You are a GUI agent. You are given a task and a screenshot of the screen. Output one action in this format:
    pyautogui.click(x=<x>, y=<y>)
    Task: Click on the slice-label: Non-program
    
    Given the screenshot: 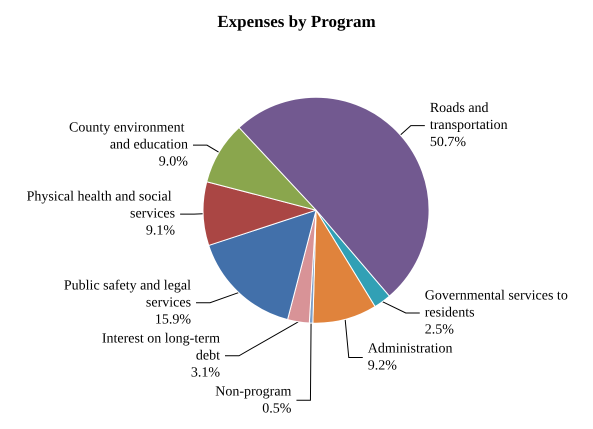 What is the action you would take?
    pyautogui.click(x=253, y=392)
    